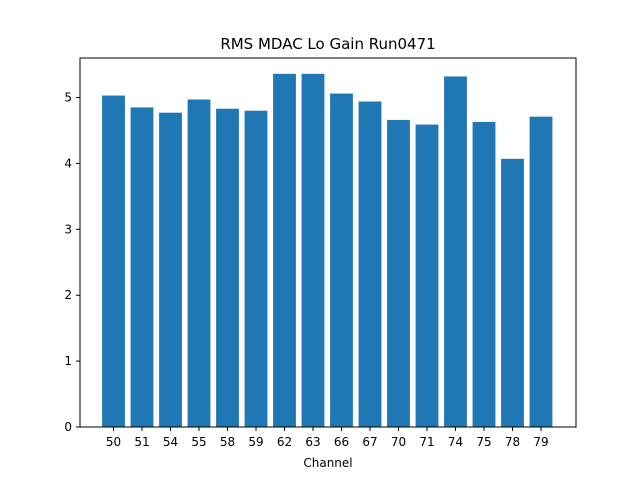  I want to click on y-tick-label: 0, so click(68, 427).